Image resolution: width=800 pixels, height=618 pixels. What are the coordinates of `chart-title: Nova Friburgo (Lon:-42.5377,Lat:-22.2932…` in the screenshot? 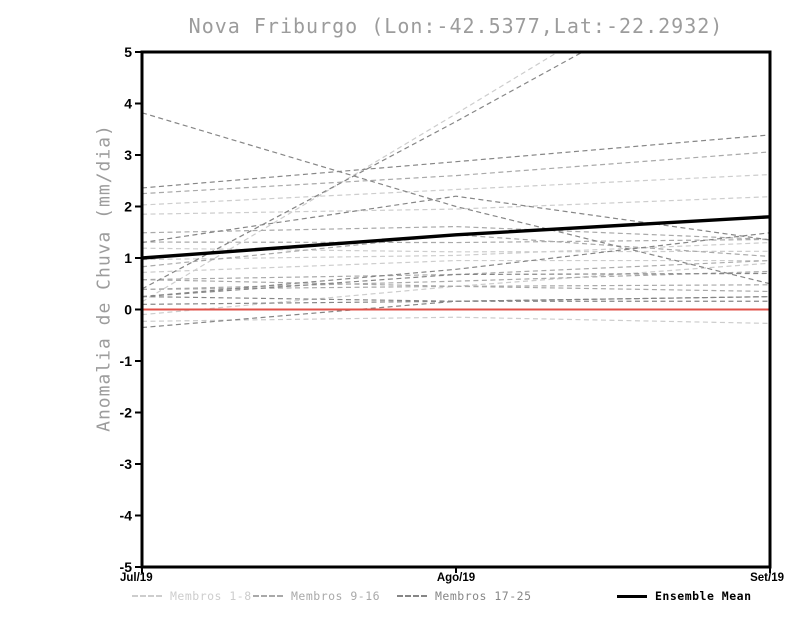 It's located at (456, 26).